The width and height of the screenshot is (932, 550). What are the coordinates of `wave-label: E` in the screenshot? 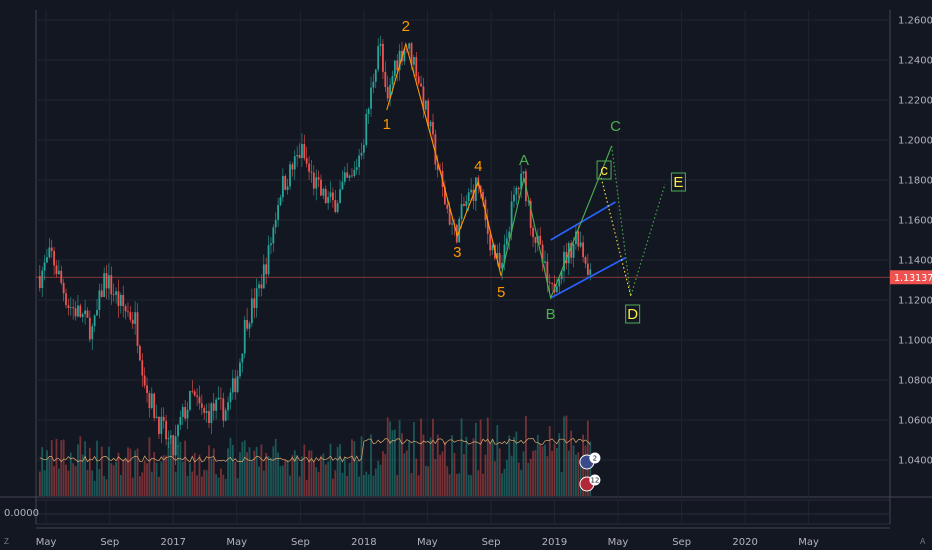 It's located at (678, 182).